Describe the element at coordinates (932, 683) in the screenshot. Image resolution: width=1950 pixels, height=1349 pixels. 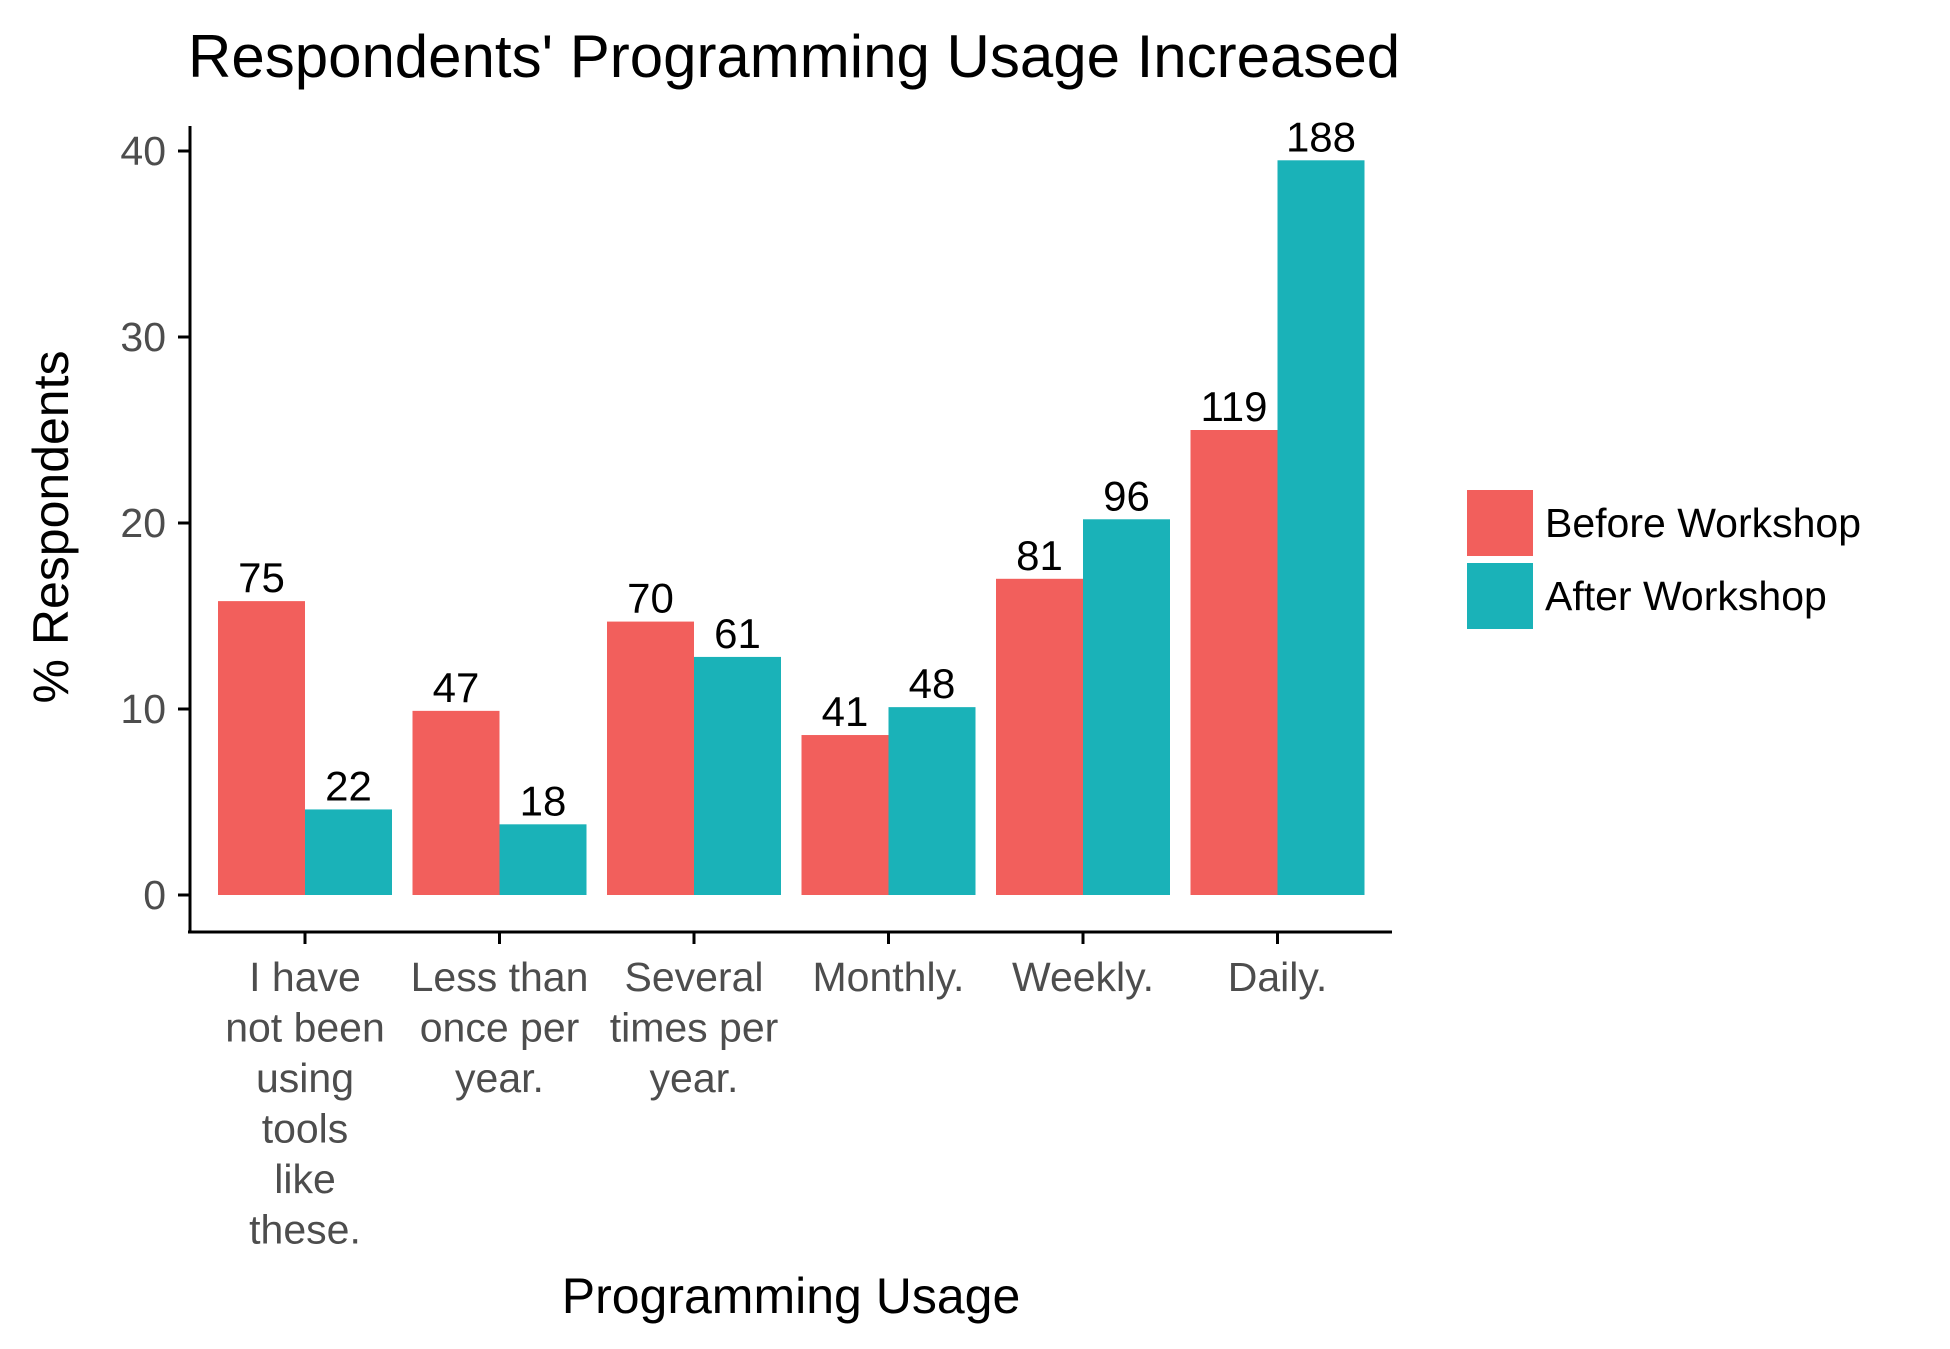
I see `bar-value-label: 48` at that location.